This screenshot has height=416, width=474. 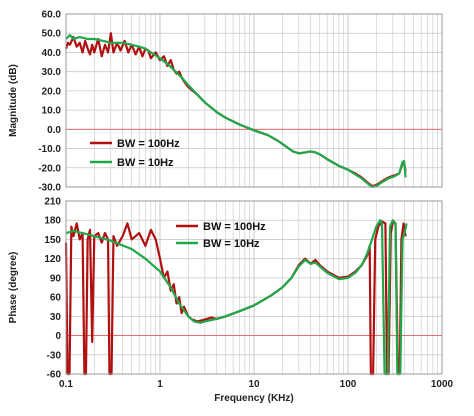 I want to click on y-tick-label-0-0: 0.0, so click(x=54, y=130).